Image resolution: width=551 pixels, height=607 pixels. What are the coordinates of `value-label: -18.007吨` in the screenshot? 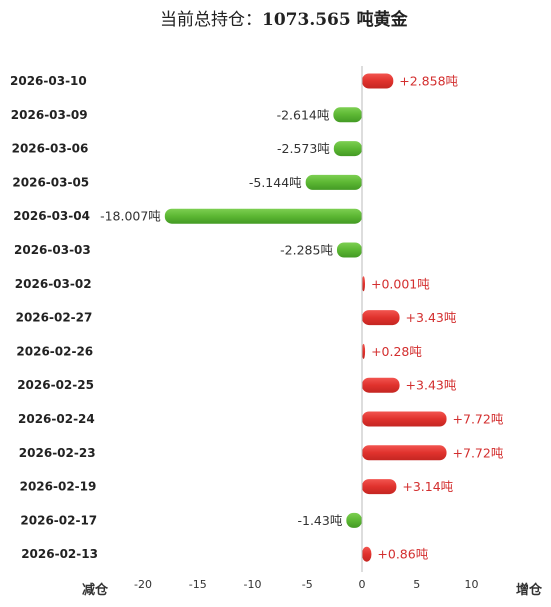 It's located at (130, 216).